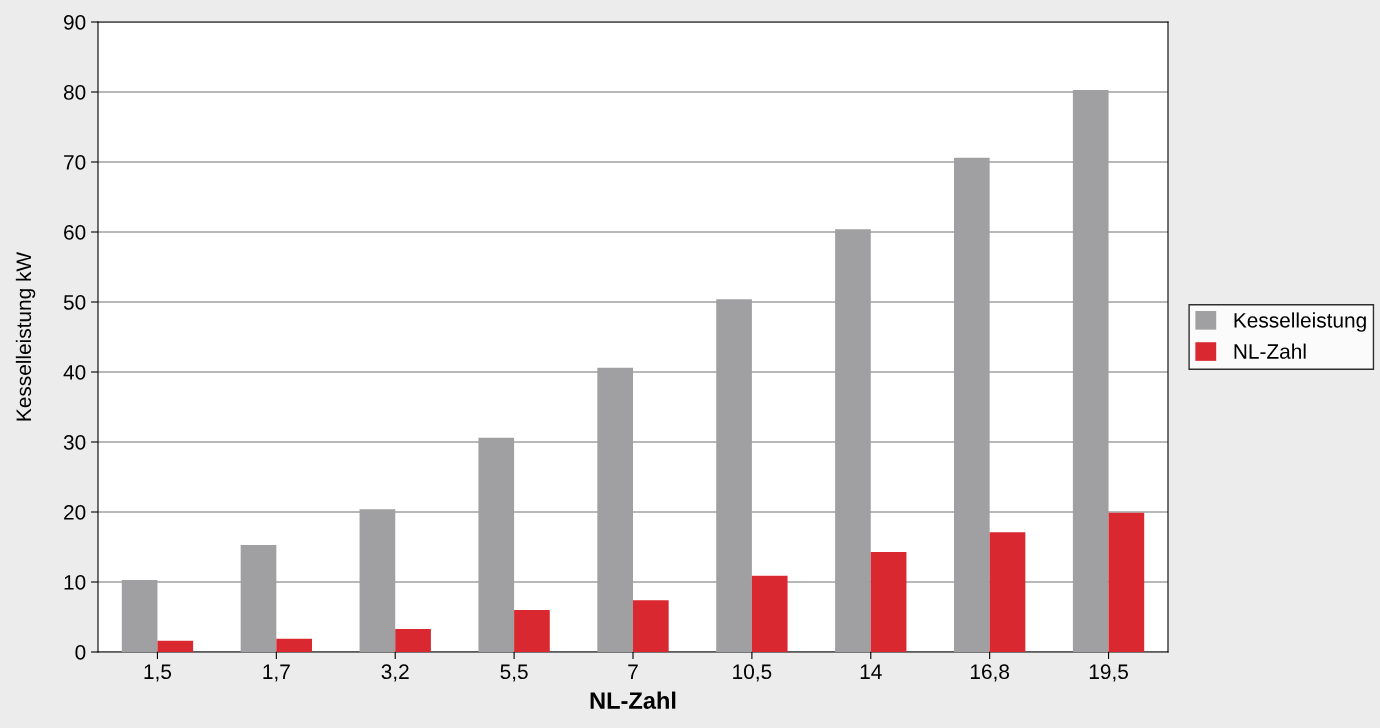  I want to click on x-tick-label: 5,5, so click(514, 673).